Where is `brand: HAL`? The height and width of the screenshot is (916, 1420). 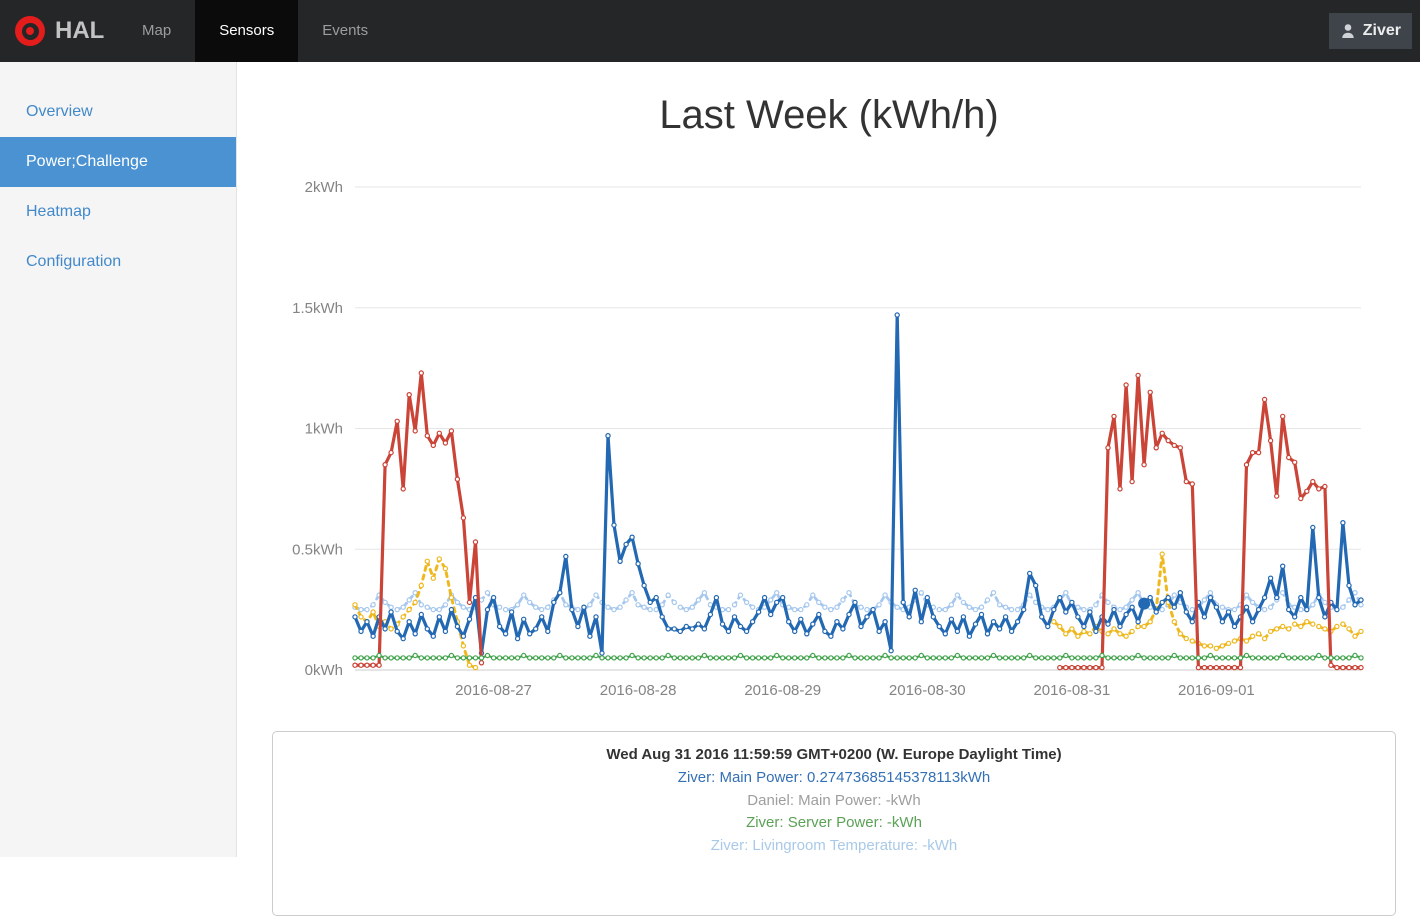
brand: HAL is located at coordinates (59, 31).